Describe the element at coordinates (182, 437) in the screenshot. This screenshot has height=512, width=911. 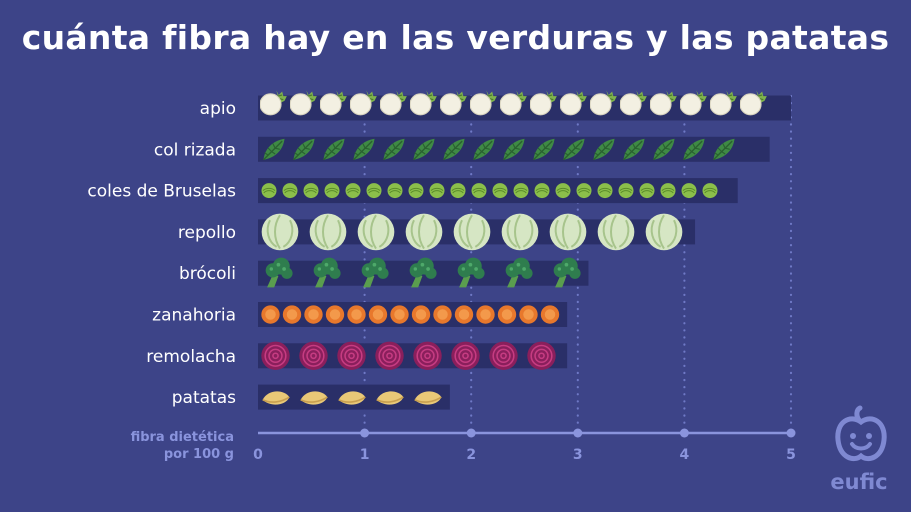
I see `axis-title-line: fibra dietética` at that location.